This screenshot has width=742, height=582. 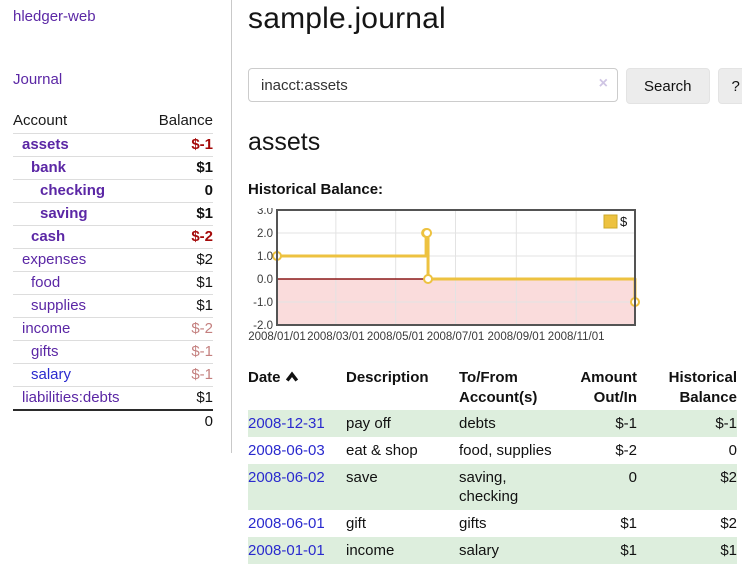 I want to click on sidebar-account-row: saving $1, so click(x=113, y=213).